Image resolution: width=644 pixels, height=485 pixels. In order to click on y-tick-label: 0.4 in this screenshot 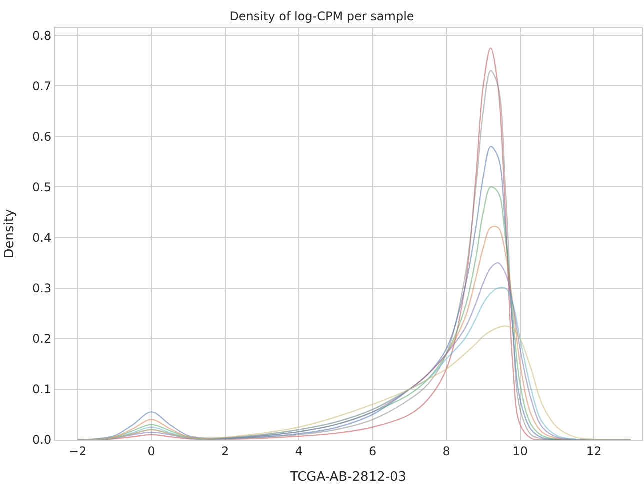, I will do `click(42, 237)`.